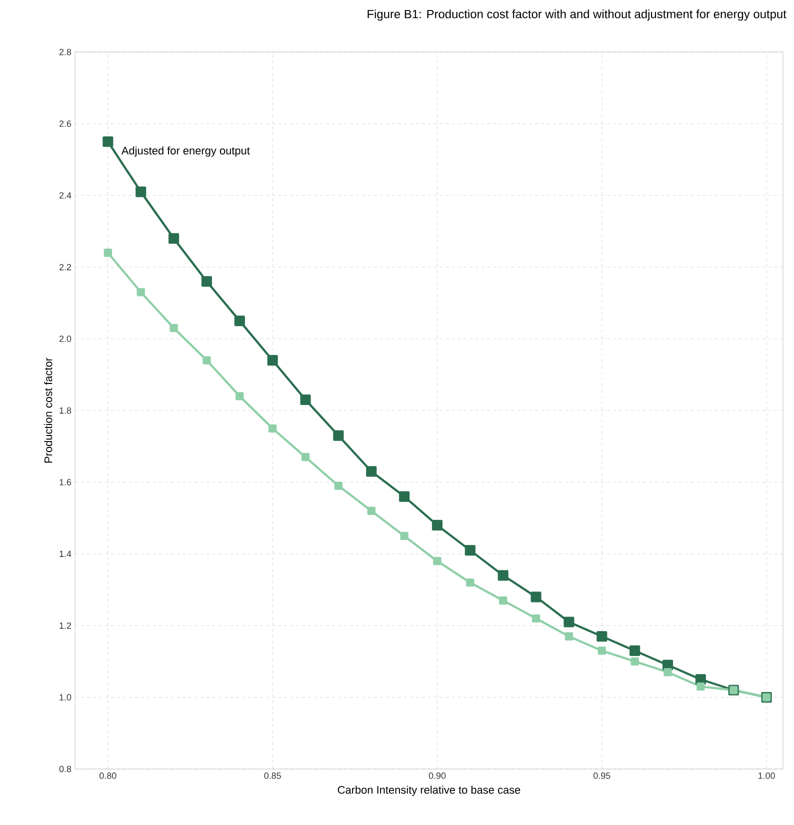 This screenshot has width=794, height=825. Describe the element at coordinates (66, 625) in the screenshot. I see `y-tick-label: 1.2` at that location.